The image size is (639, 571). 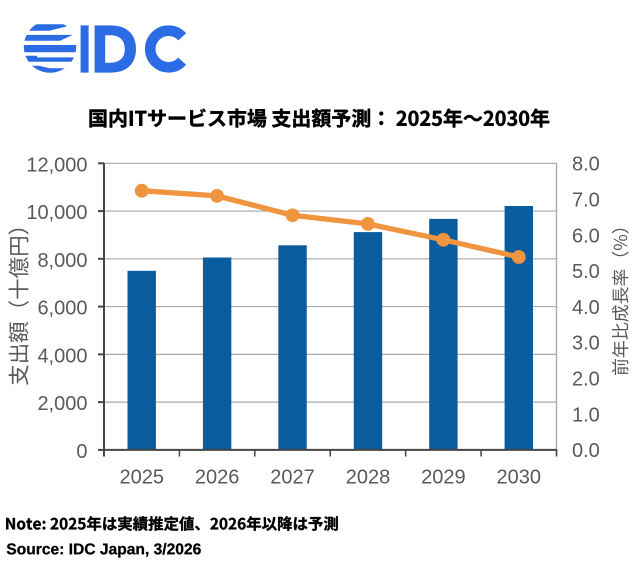 What do you see at coordinates (586, 415) in the screenshot?
I see `svg-text: 1.0` at bounding box center [586, 415].